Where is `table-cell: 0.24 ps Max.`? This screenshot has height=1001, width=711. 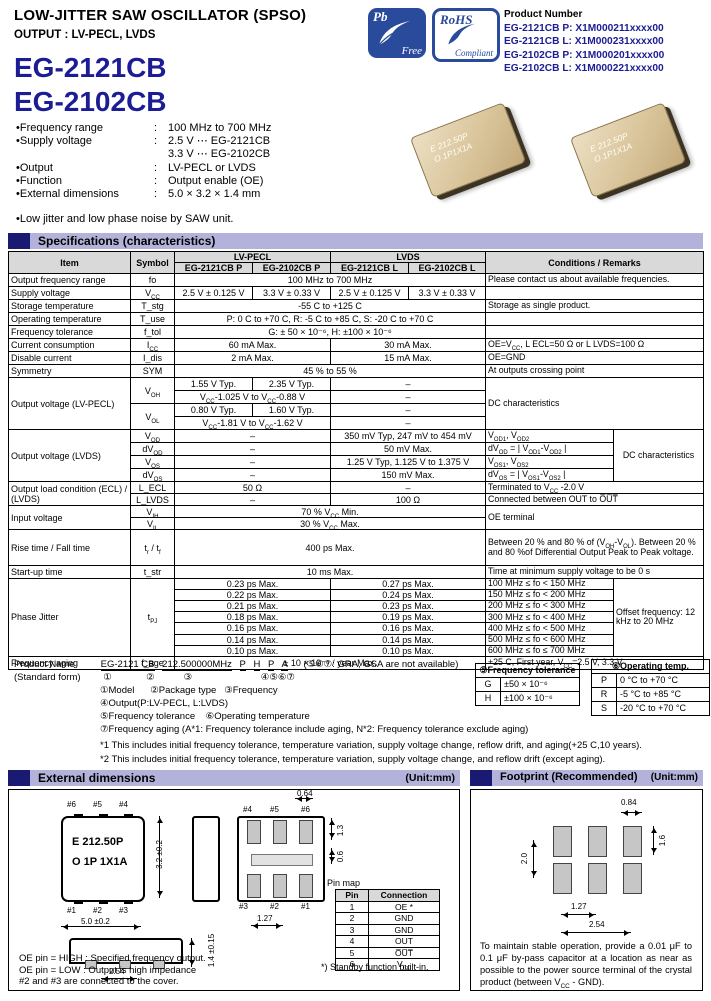 table-cell: 0.24 ps Max. is located at coordinates (408, 595).